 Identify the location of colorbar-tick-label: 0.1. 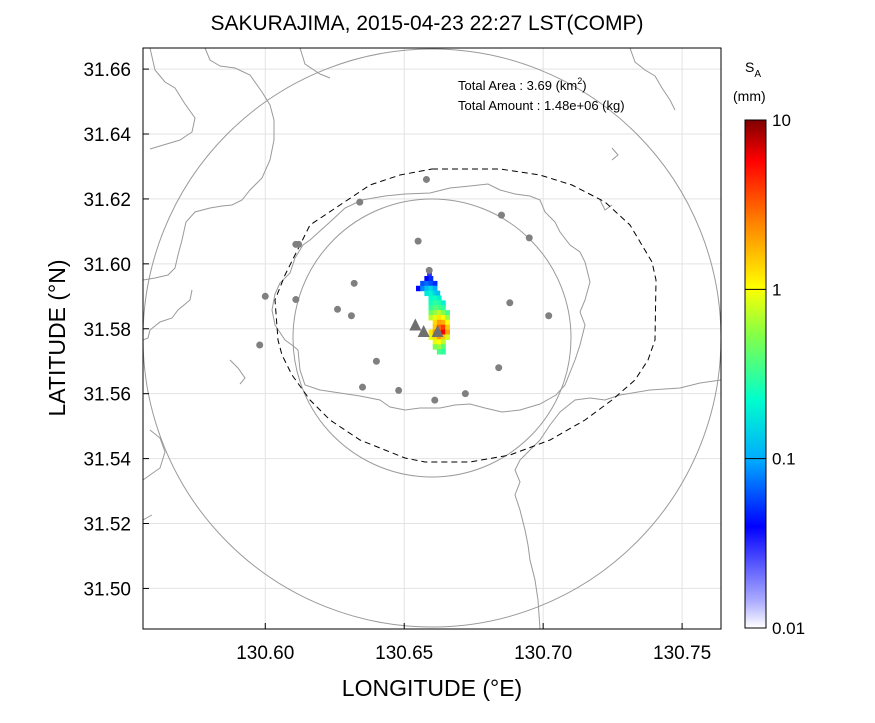
(784, 459).